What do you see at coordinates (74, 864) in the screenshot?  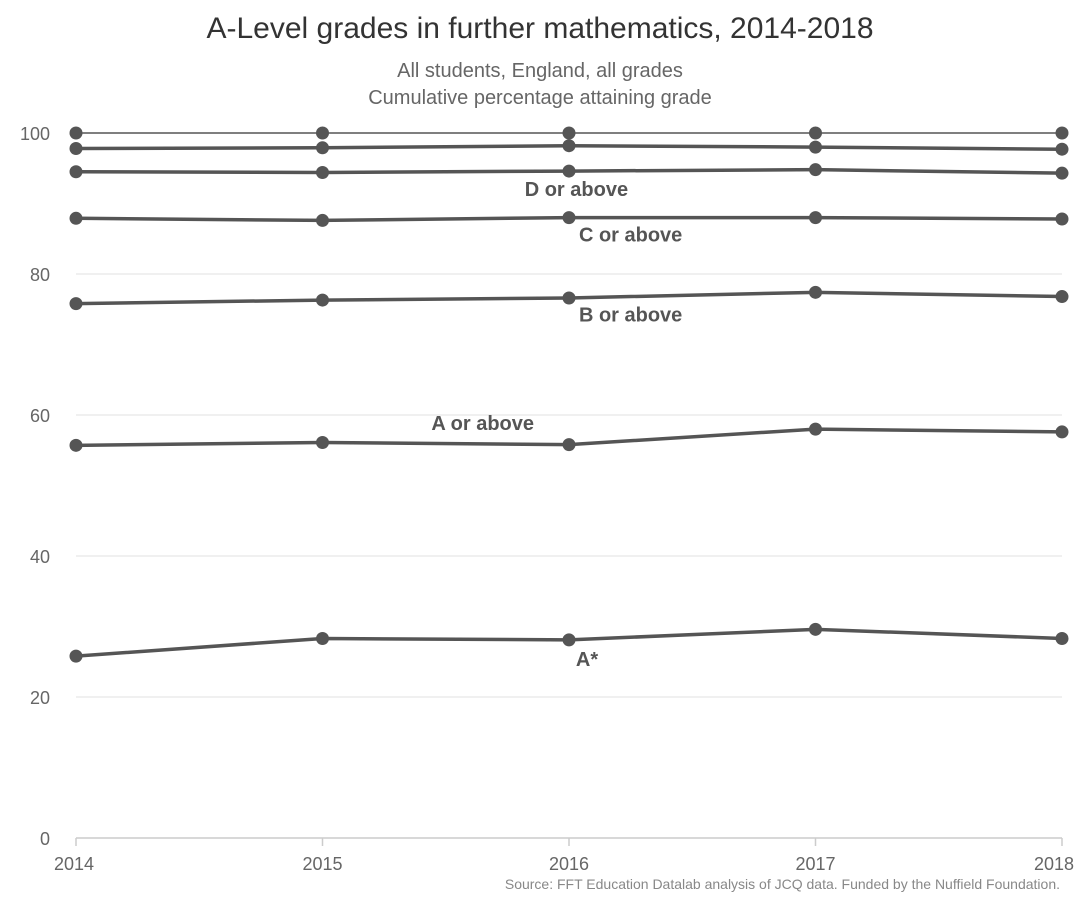 I see `x-tick-label: 2014` at bounding box center [74, 864].